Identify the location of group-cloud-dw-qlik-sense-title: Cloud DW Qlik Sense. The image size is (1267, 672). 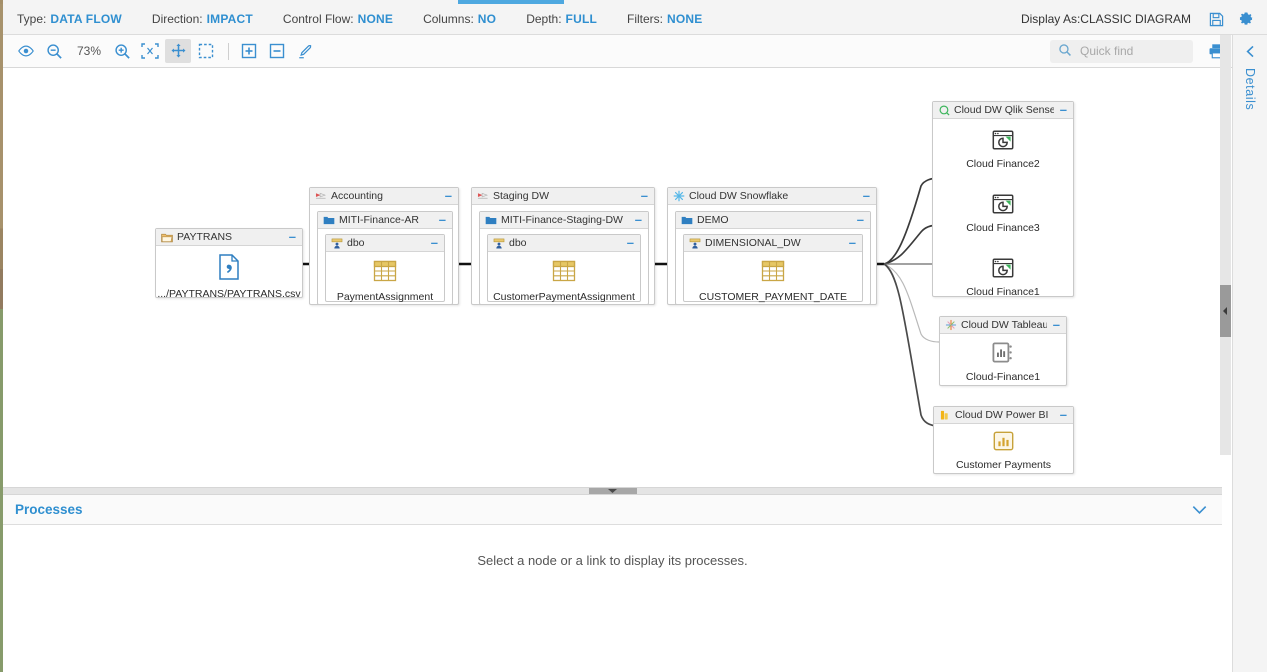
(1004, 110).